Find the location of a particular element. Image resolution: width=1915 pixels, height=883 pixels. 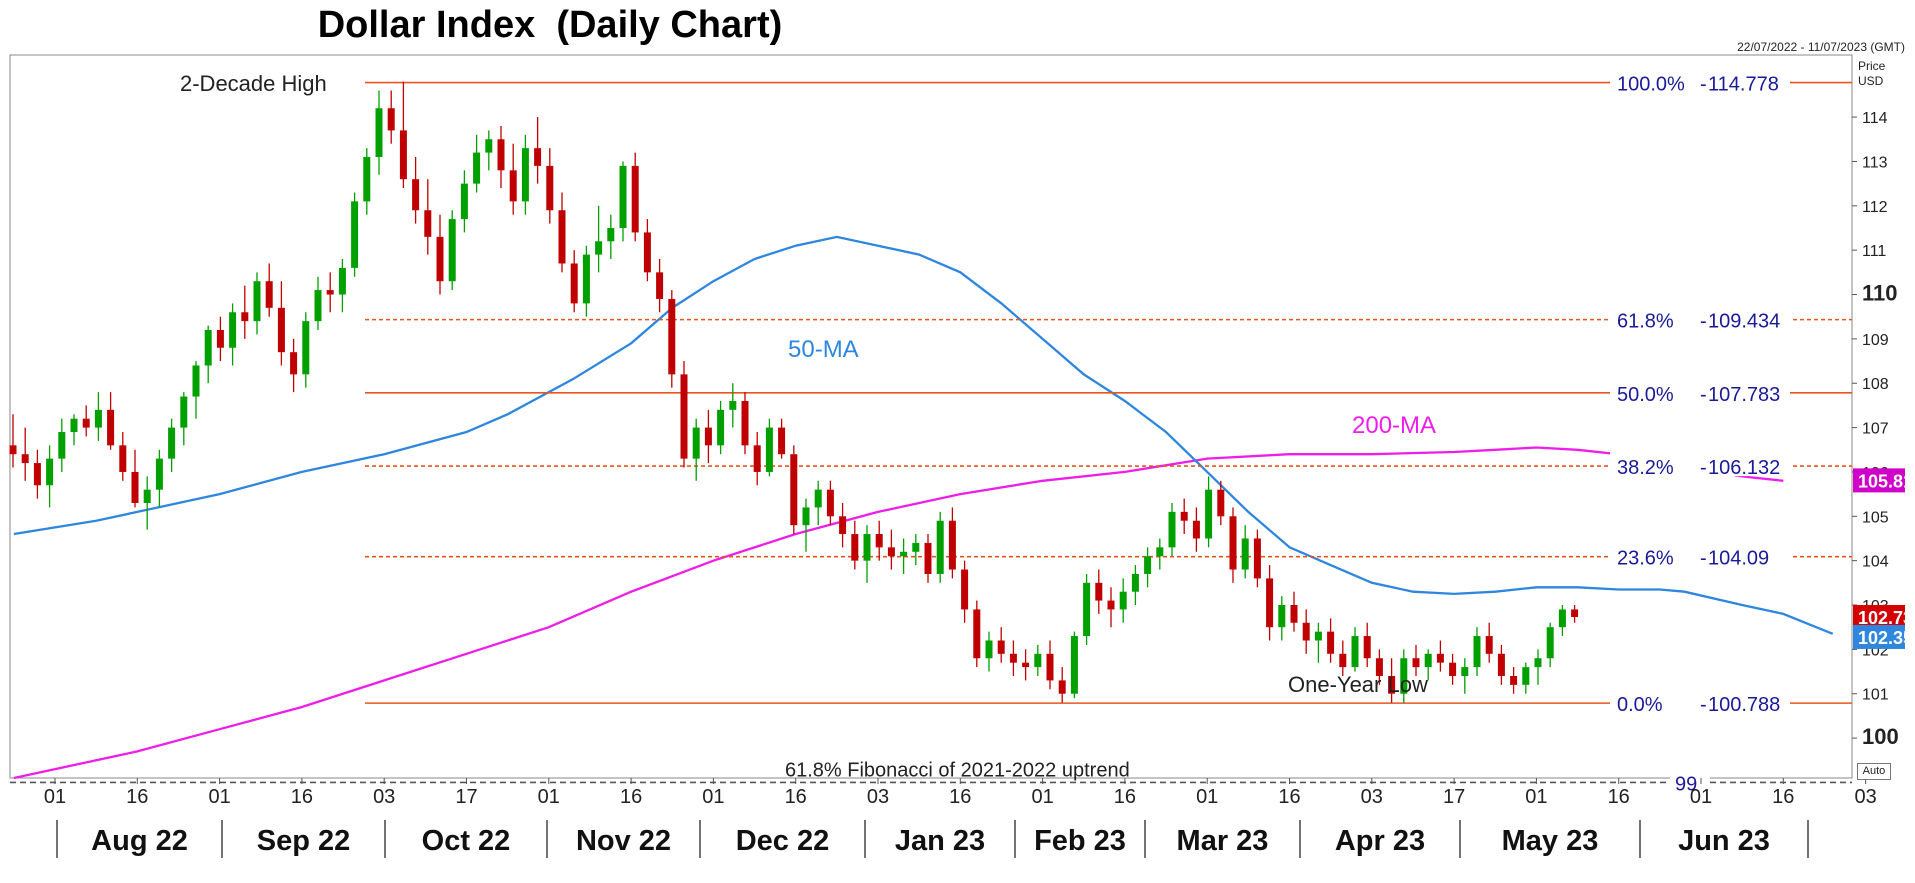

month-label: Jan 23 is located at coordinates (940, 841).